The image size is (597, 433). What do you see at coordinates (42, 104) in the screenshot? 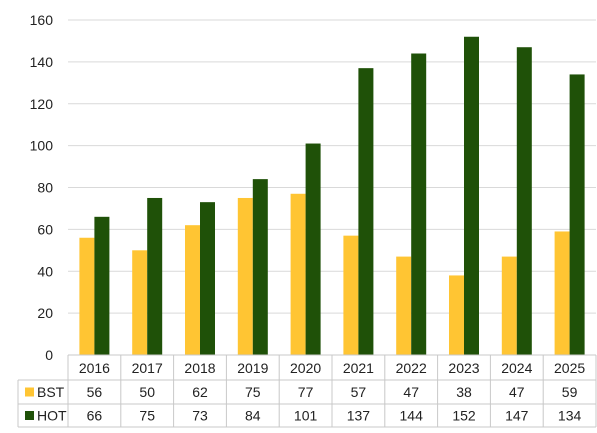
I see `y-tick-label: 120` at bounding box center [42, 104].